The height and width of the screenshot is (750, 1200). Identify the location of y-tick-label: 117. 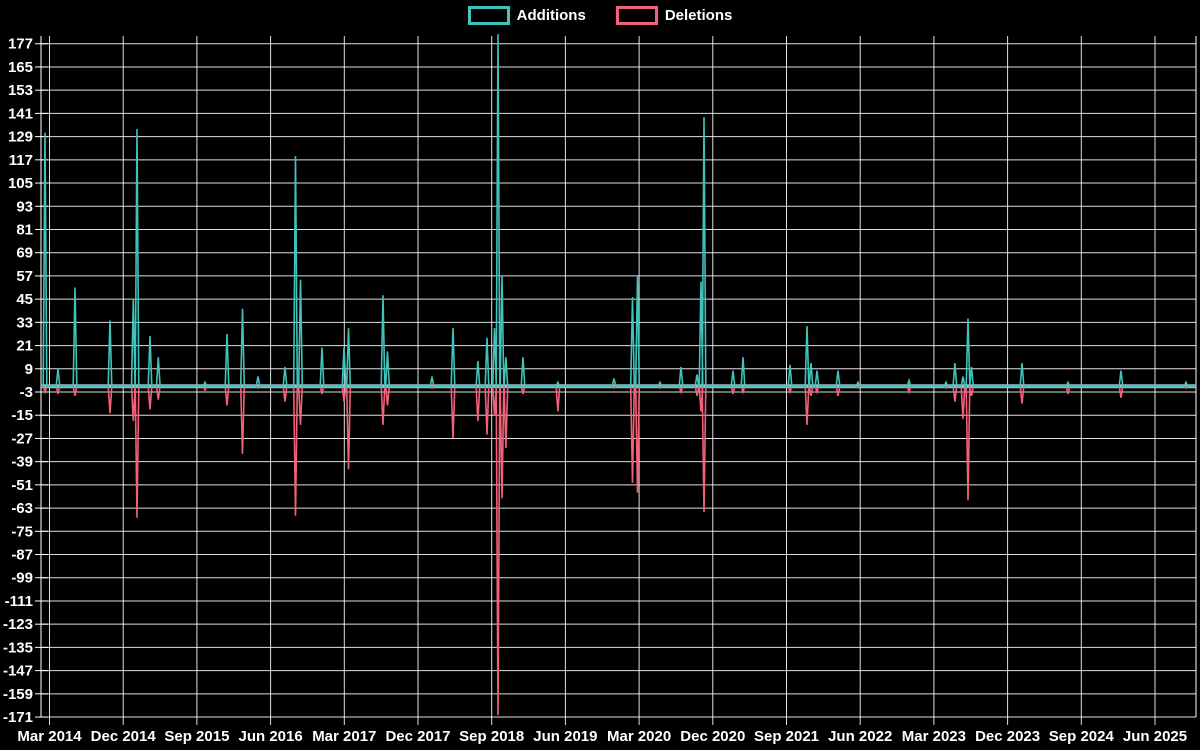
(21, 160).